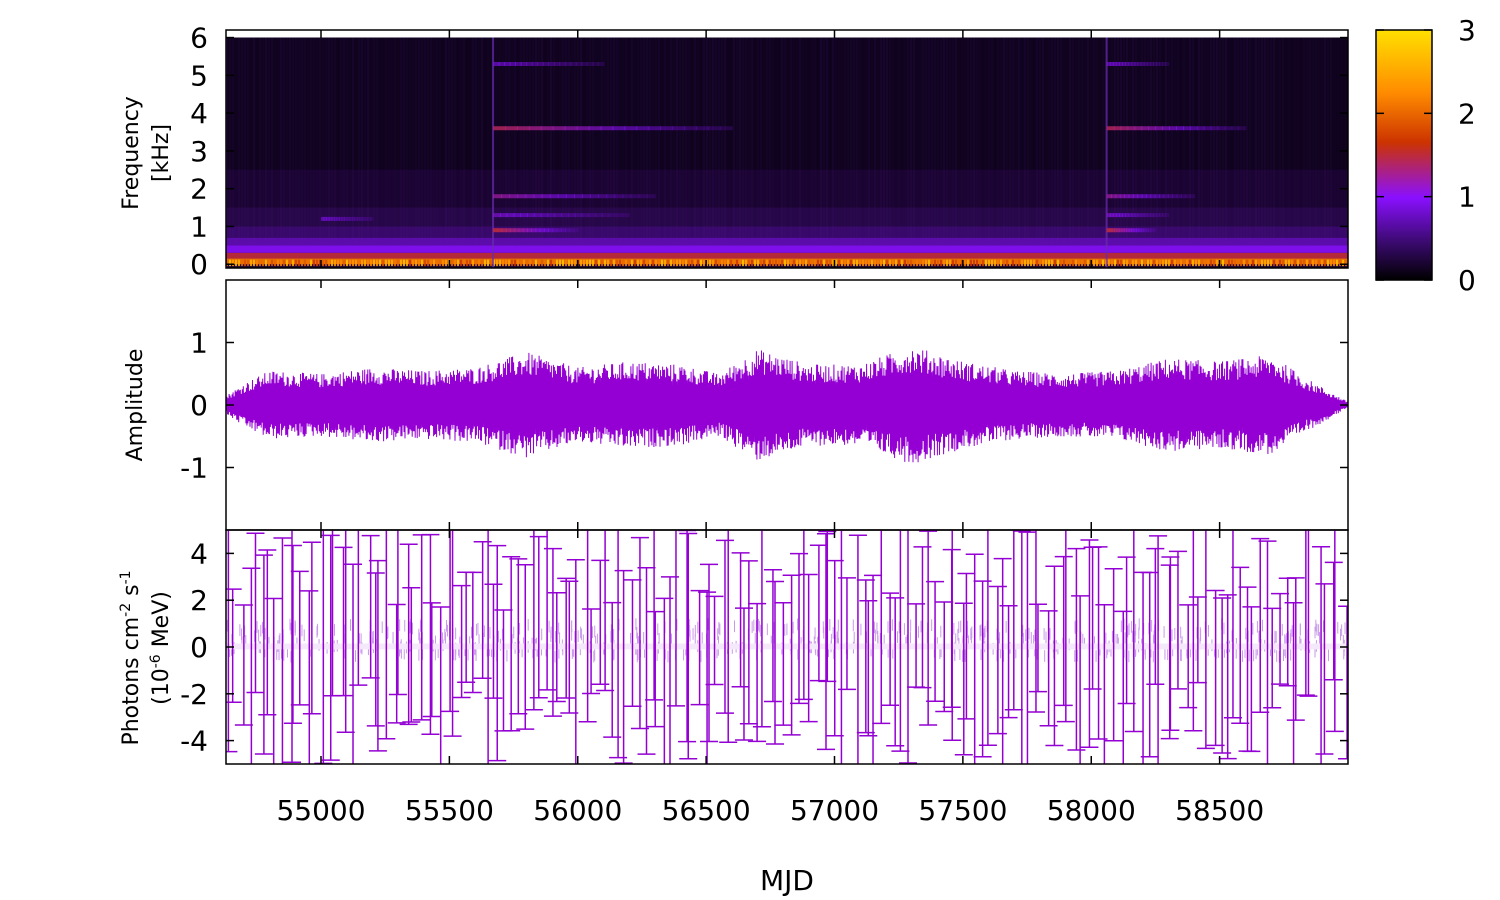  Describe the element at coordinates (199, 189) in the screenshot. I see `spectrogram-y-tick-label: 2` at that location.